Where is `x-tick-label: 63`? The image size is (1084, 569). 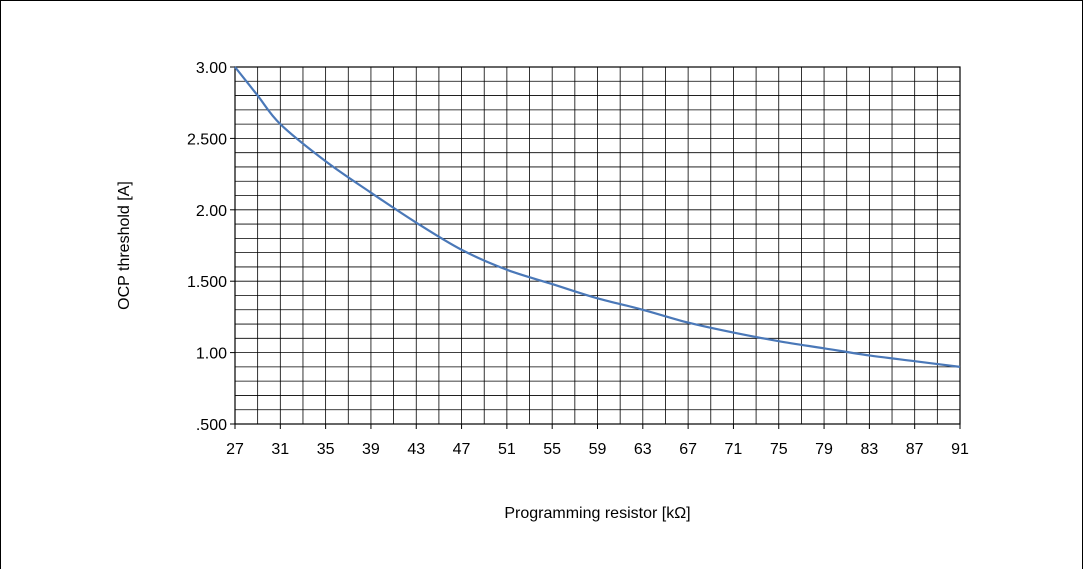
x-tick-label: 63 is located at coordinates (643, 449).